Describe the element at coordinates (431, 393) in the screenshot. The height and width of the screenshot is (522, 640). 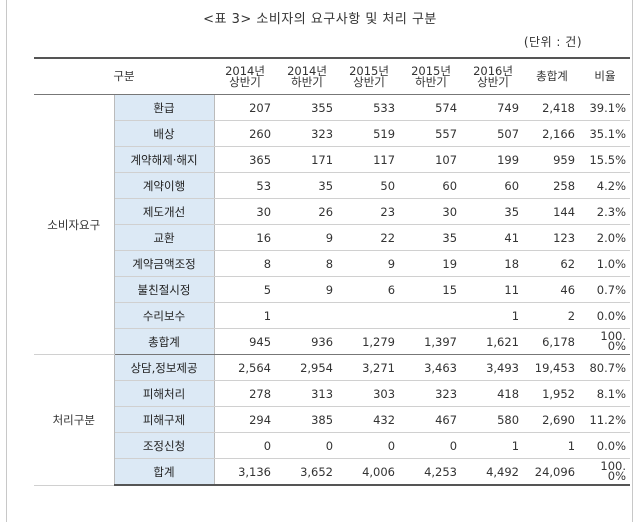
I see `value-cell: 323` at that location.